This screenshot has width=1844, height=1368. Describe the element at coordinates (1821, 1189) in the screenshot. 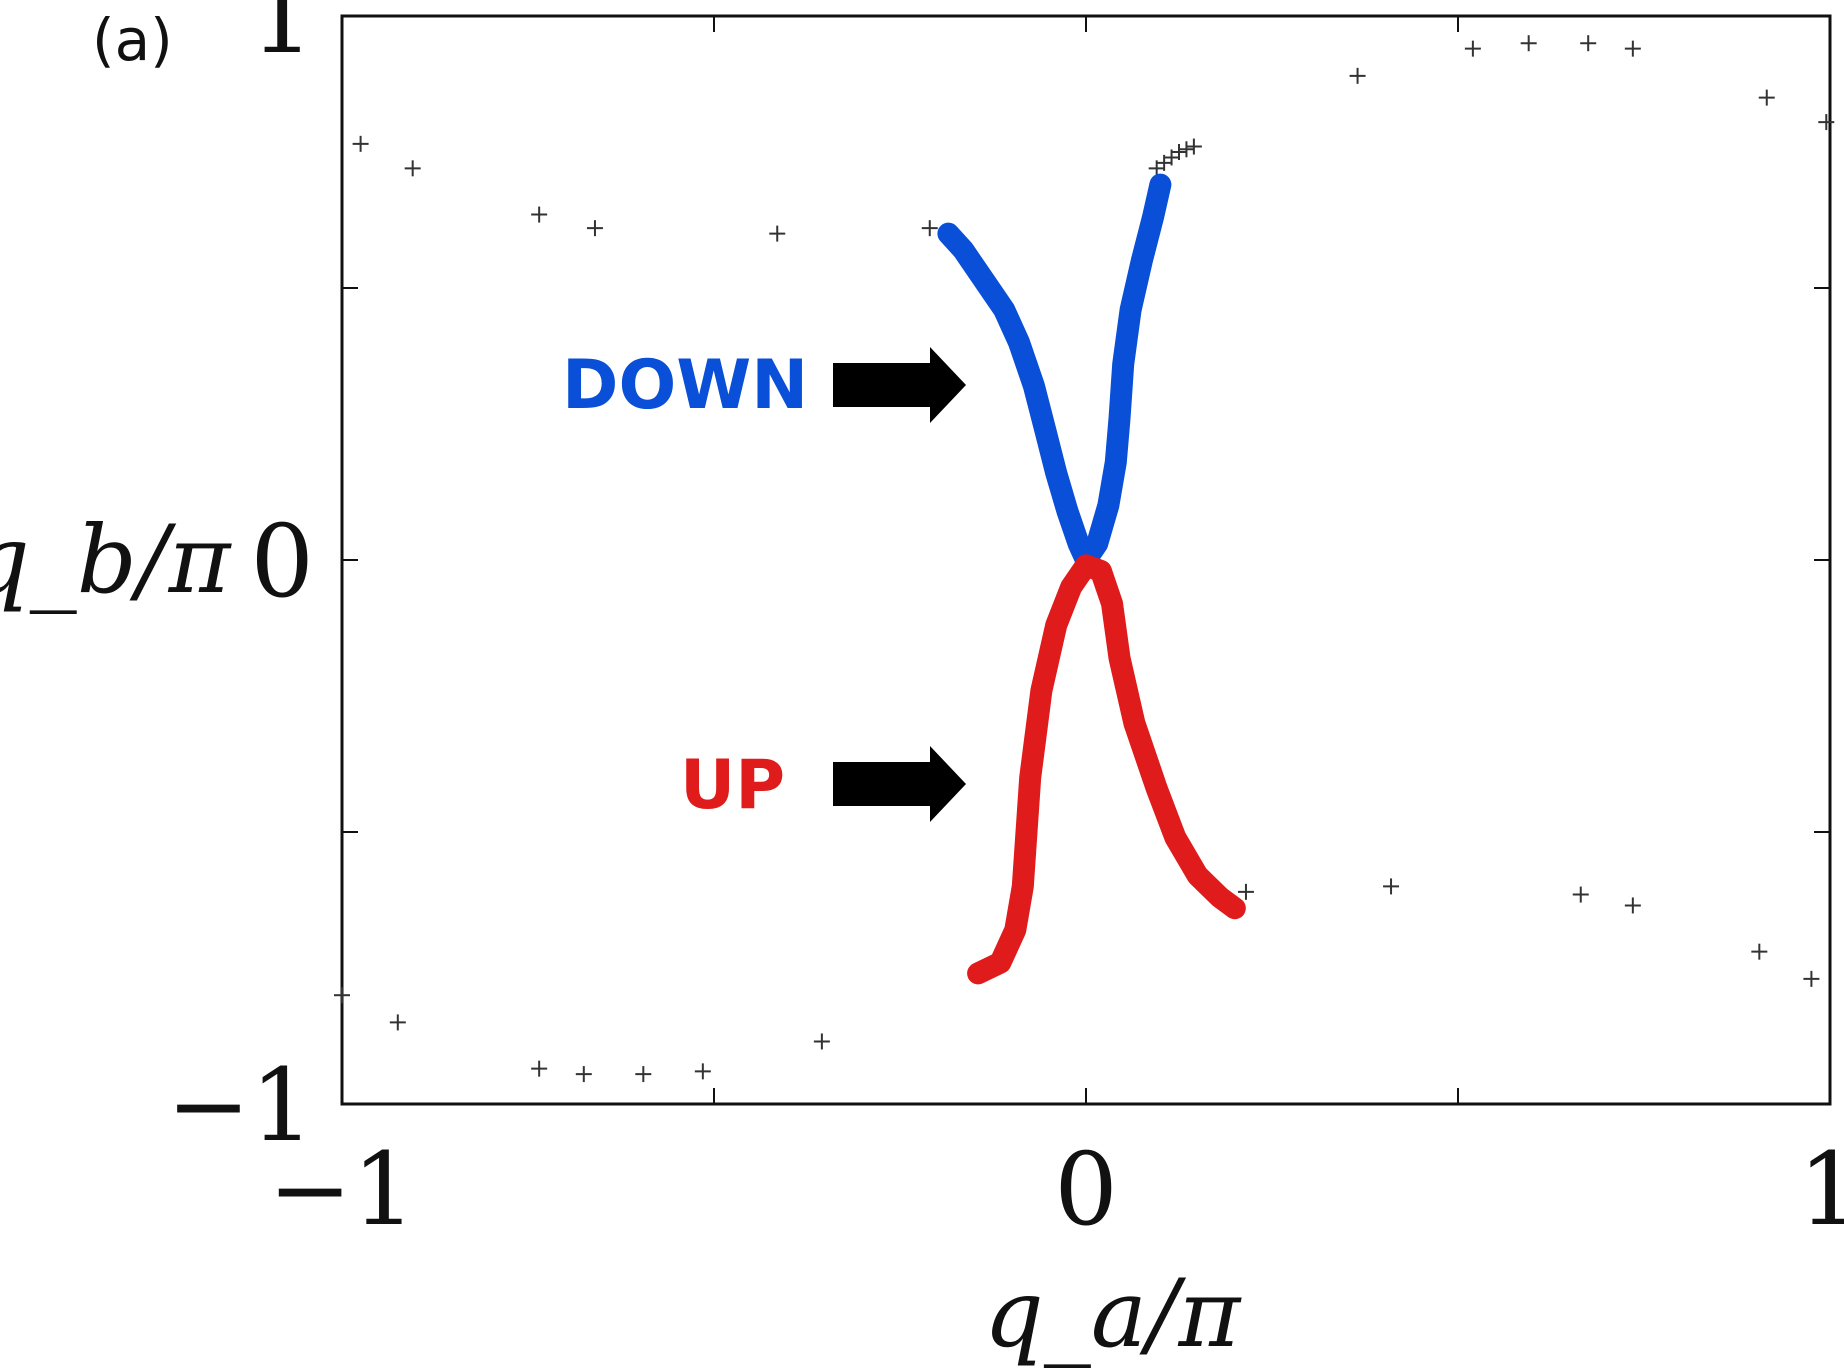

I see `x-tick-label: 1` at that location.